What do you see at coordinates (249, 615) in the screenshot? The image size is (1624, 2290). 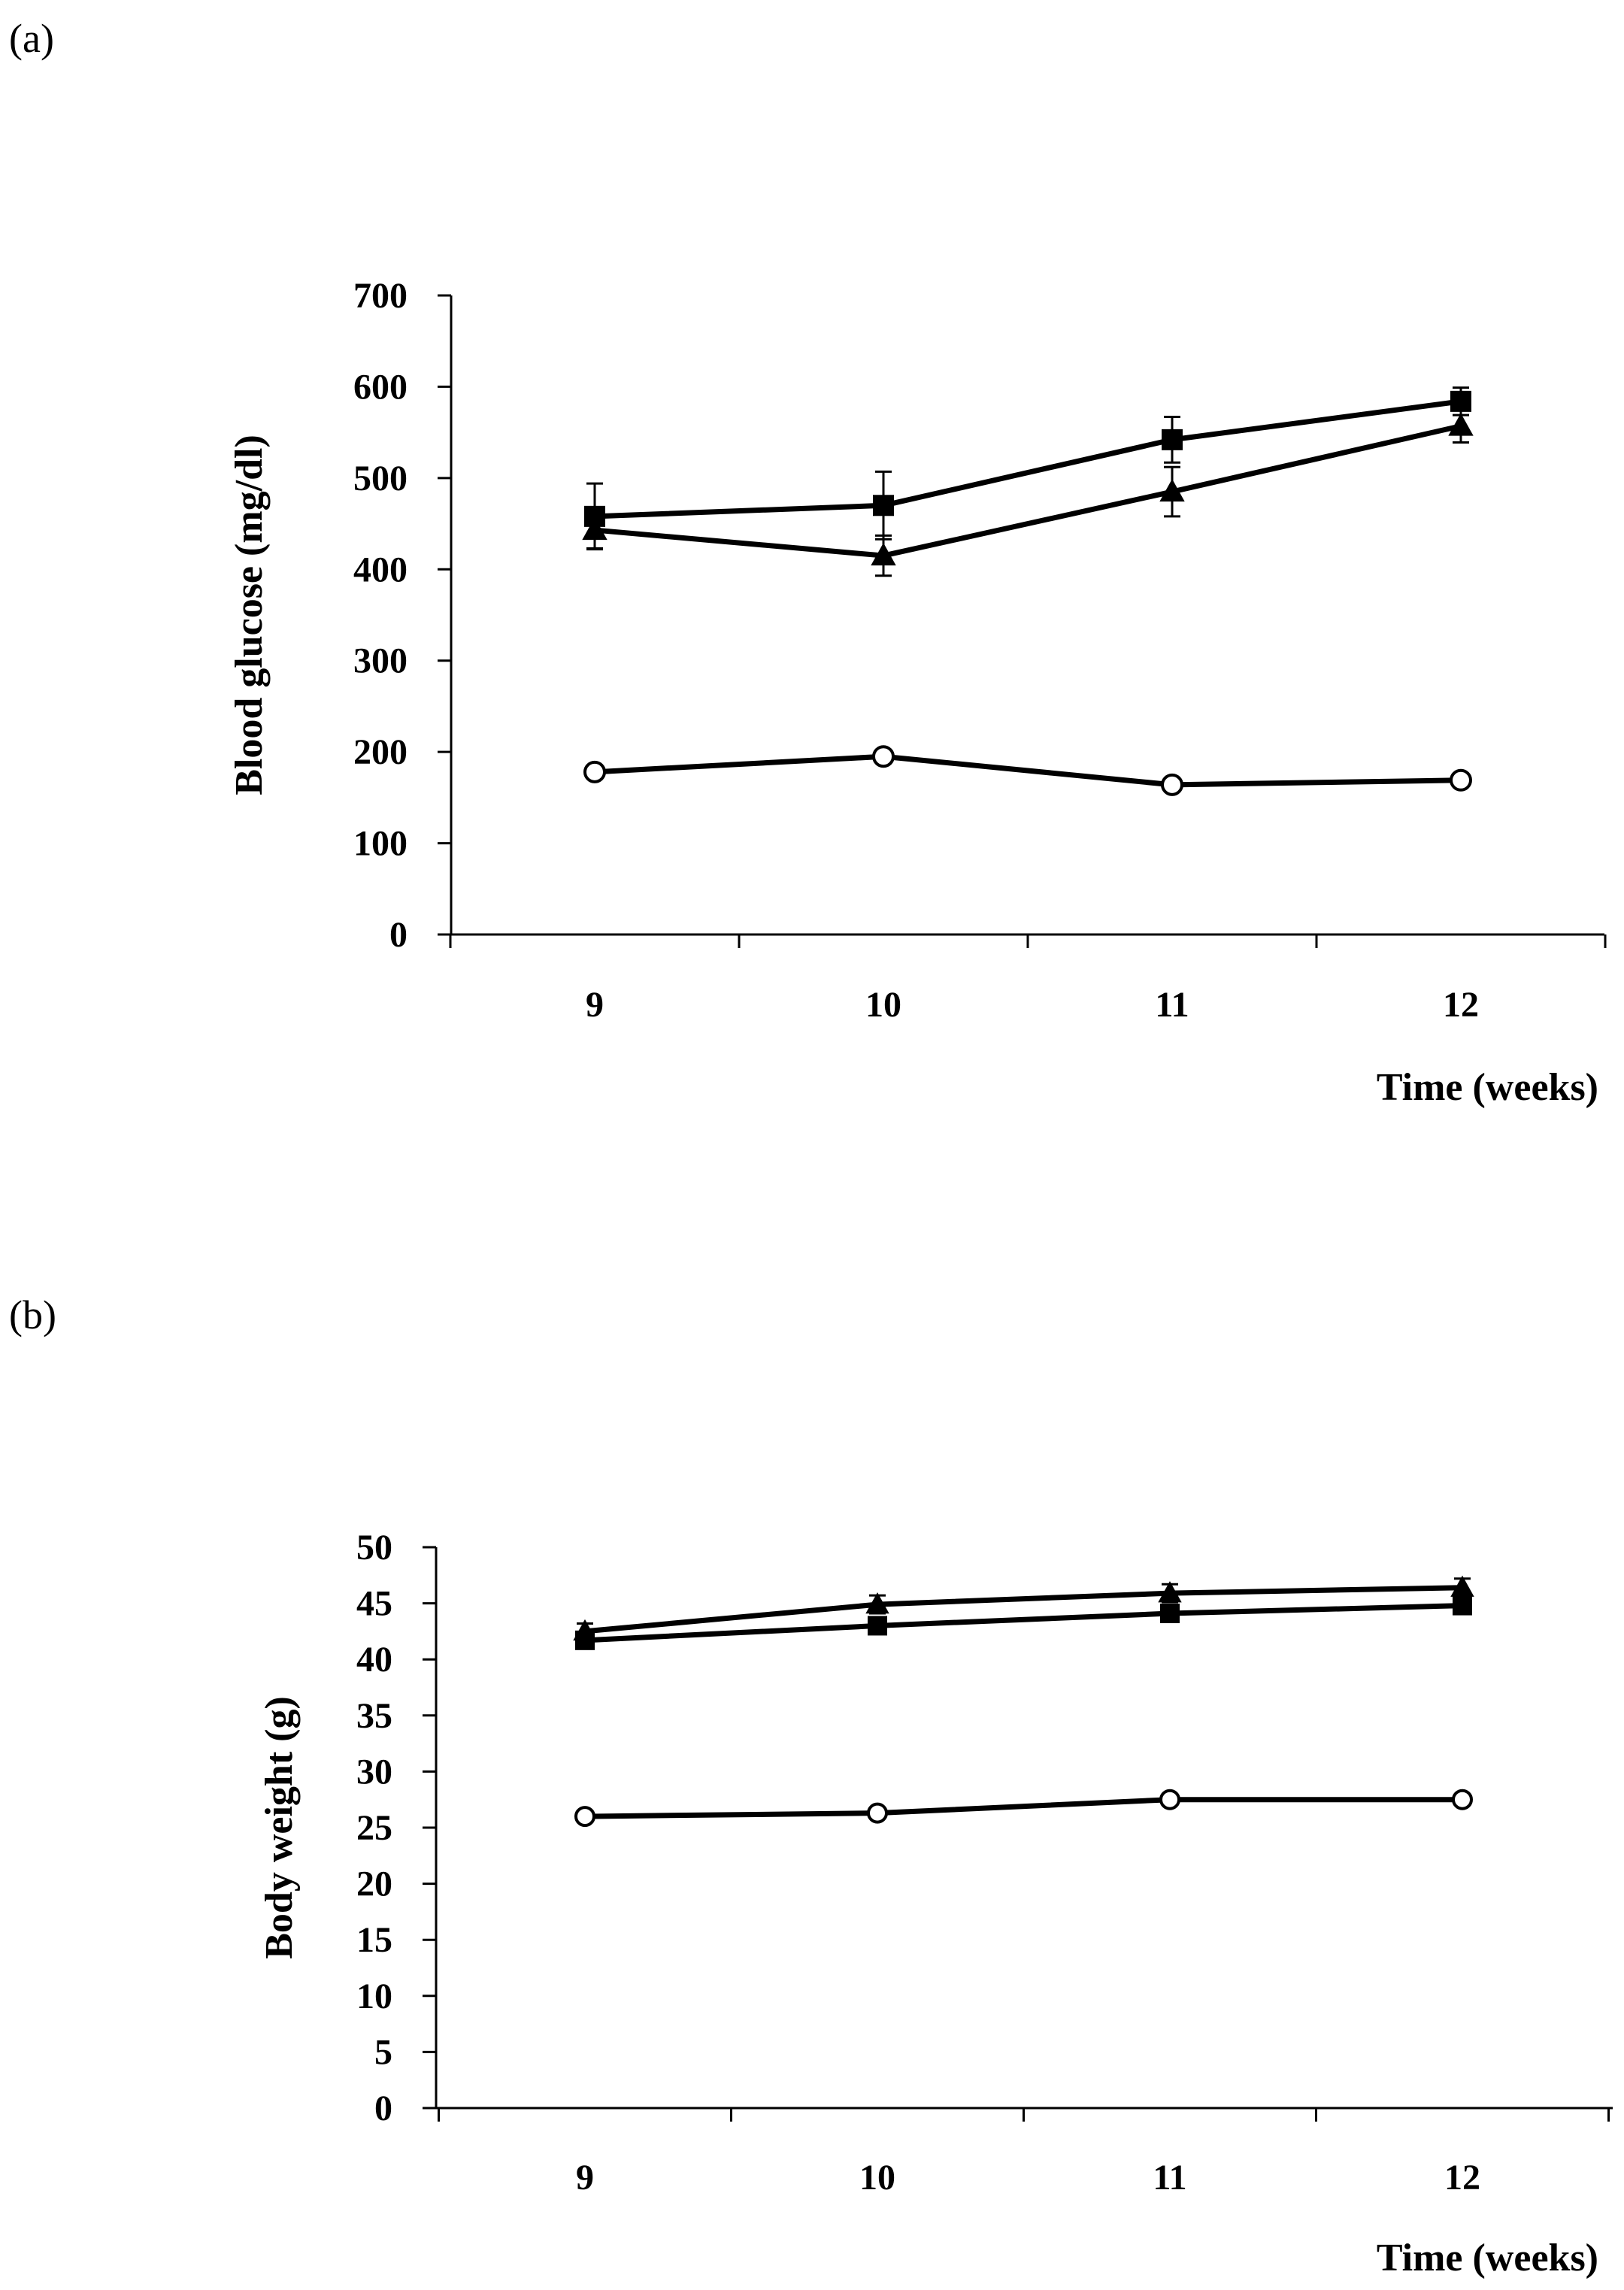 I see `y-axis-title: Blood glucose (mg/dl)` at bounding box center [249, 615].